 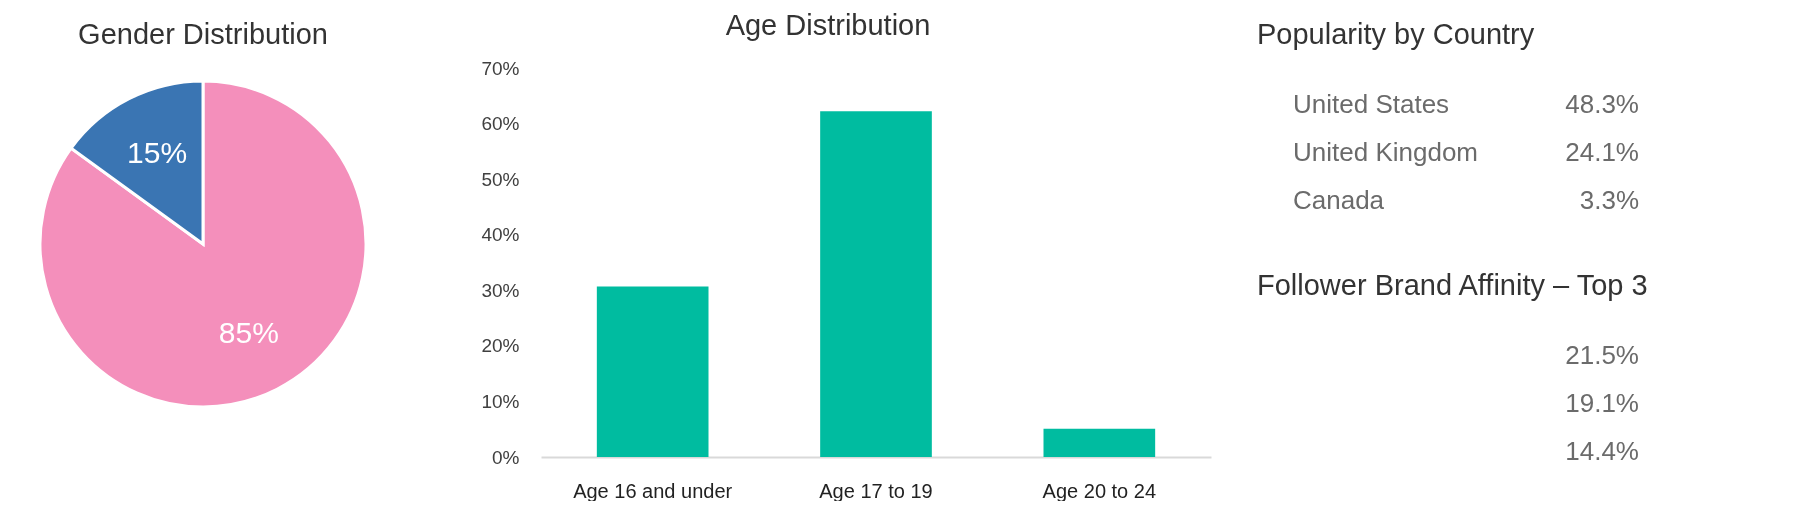 What do you see at coordinates (500, 124) in the screenshot?
I see `y-tick-label: 60%` at bounding box center [500, 124].